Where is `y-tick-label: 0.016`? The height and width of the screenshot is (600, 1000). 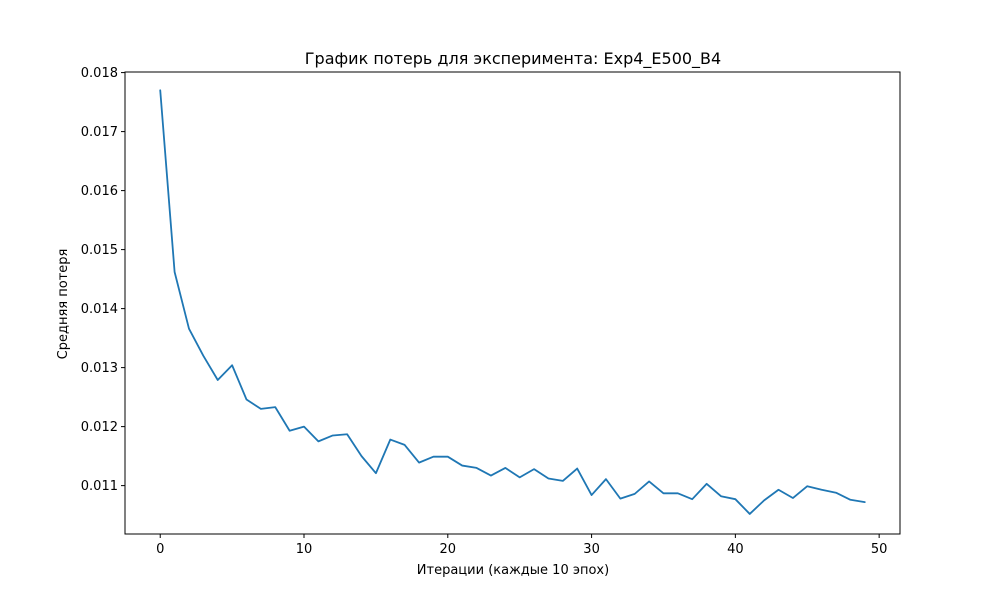 y-tick-label: 0.016 is located at coordinates (99, 191).